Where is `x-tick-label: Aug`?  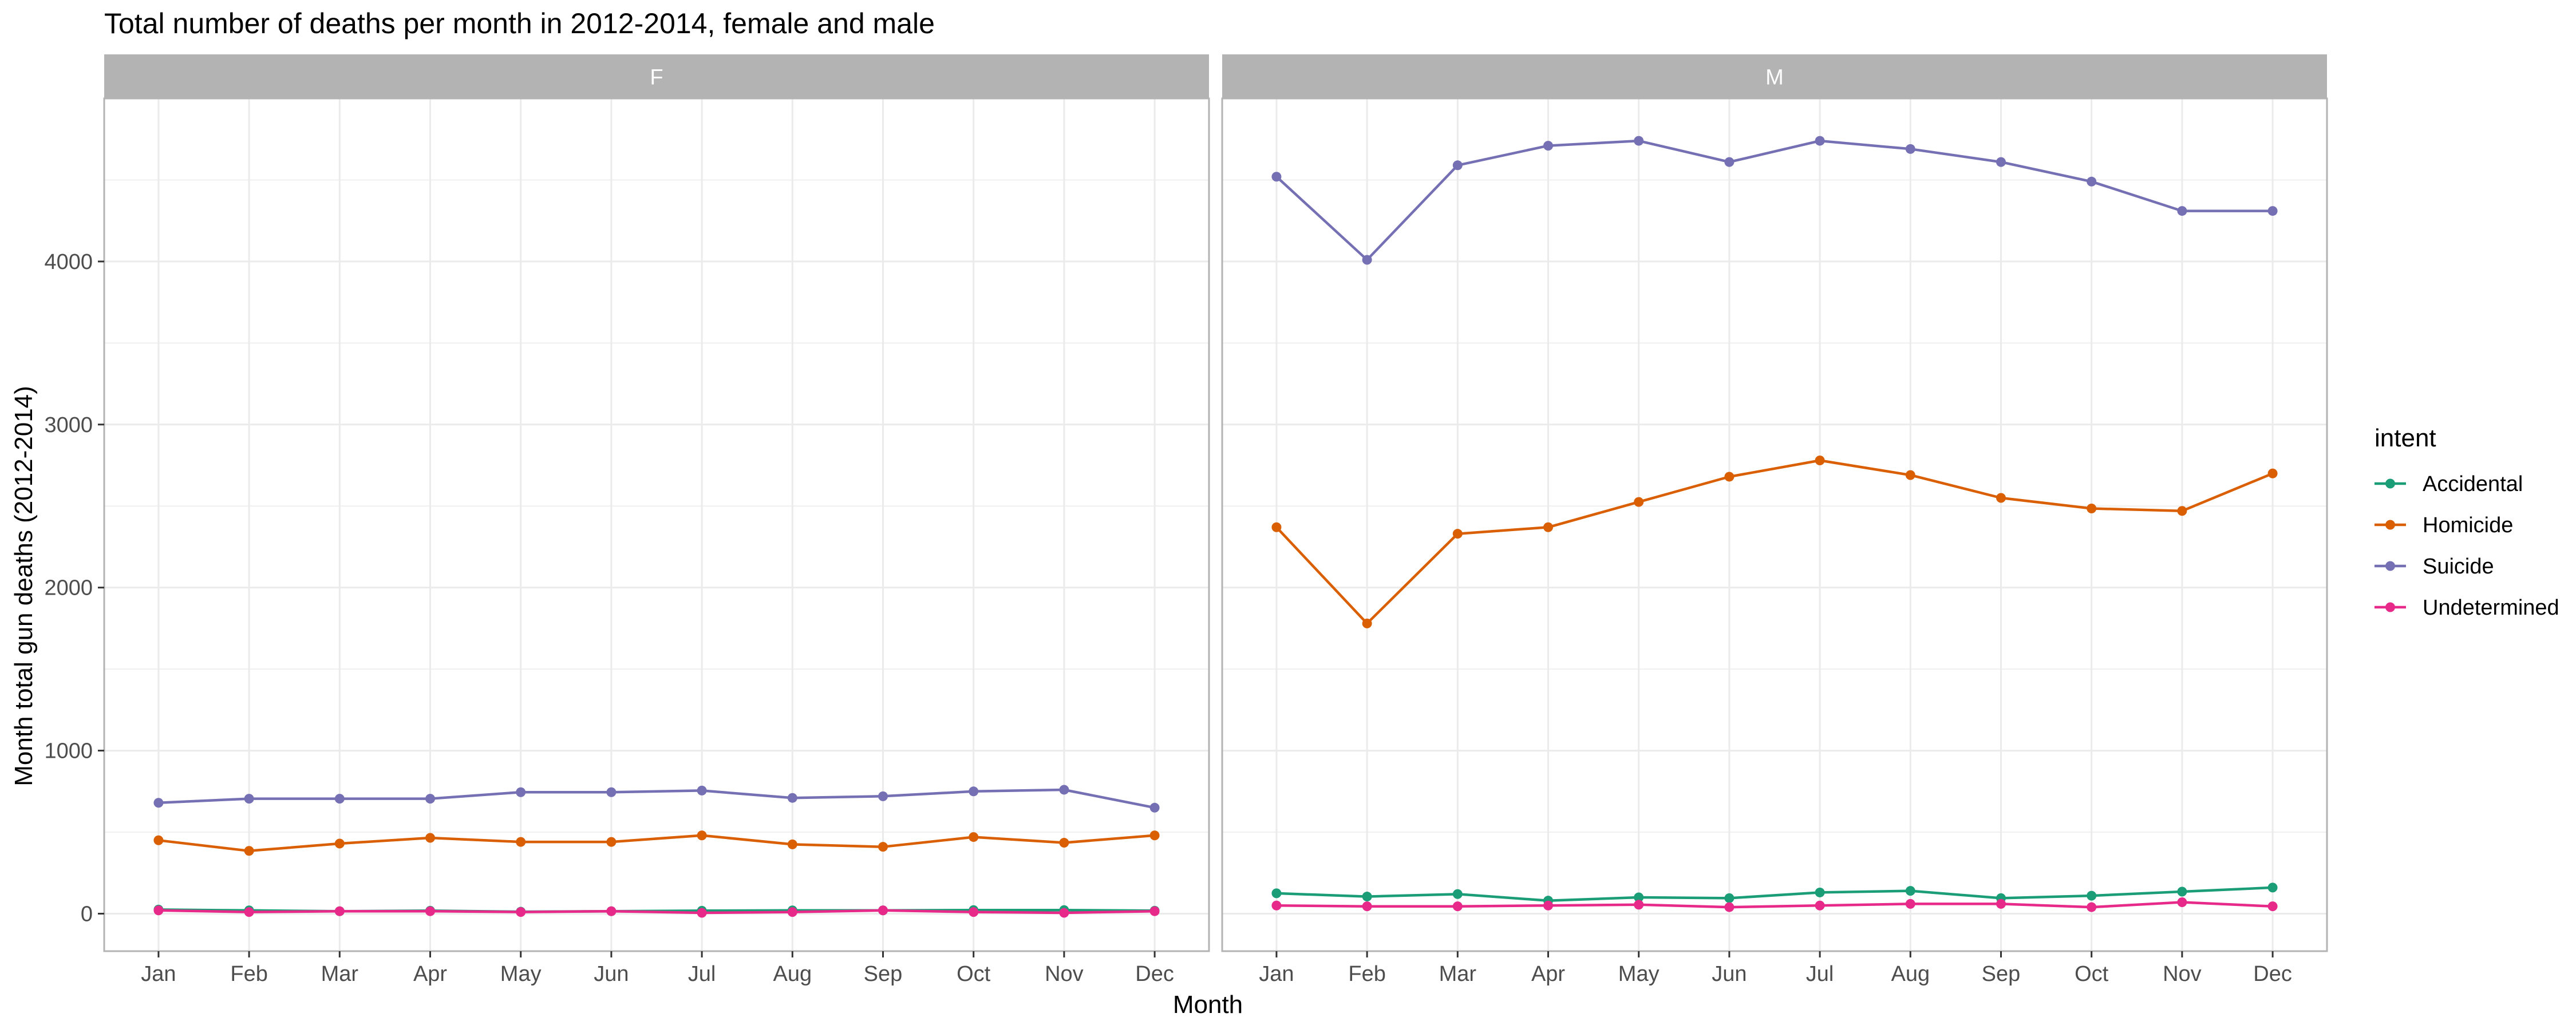
x-tick-label: Aug is located at coordinates (792, 974).